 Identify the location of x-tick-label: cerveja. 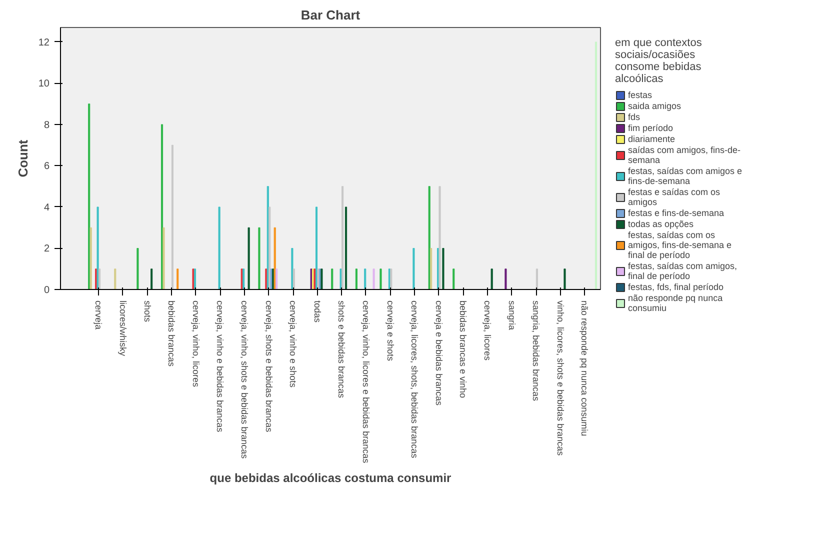
(99, 315).